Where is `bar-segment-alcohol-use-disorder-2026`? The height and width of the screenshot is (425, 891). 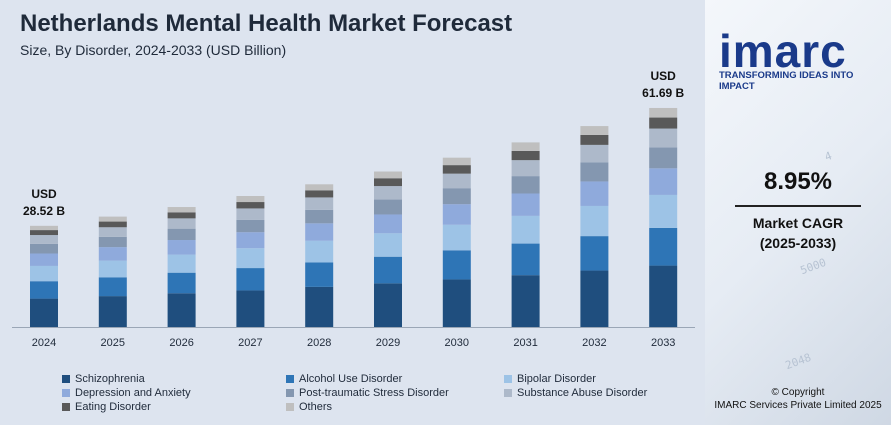
bar-segment-alcohol-use-disorder-2026 is located at coordinates (181, 283).